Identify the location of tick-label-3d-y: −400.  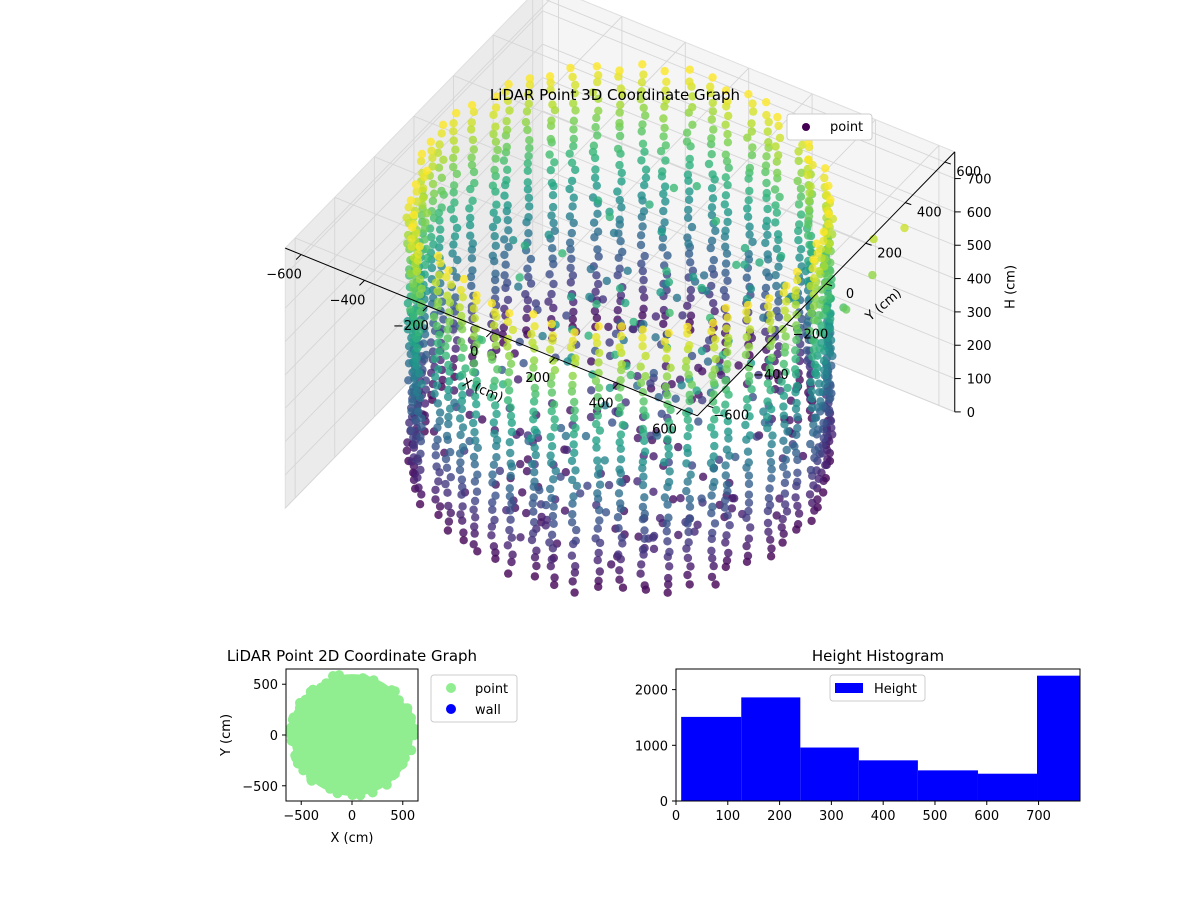
(771, 375).